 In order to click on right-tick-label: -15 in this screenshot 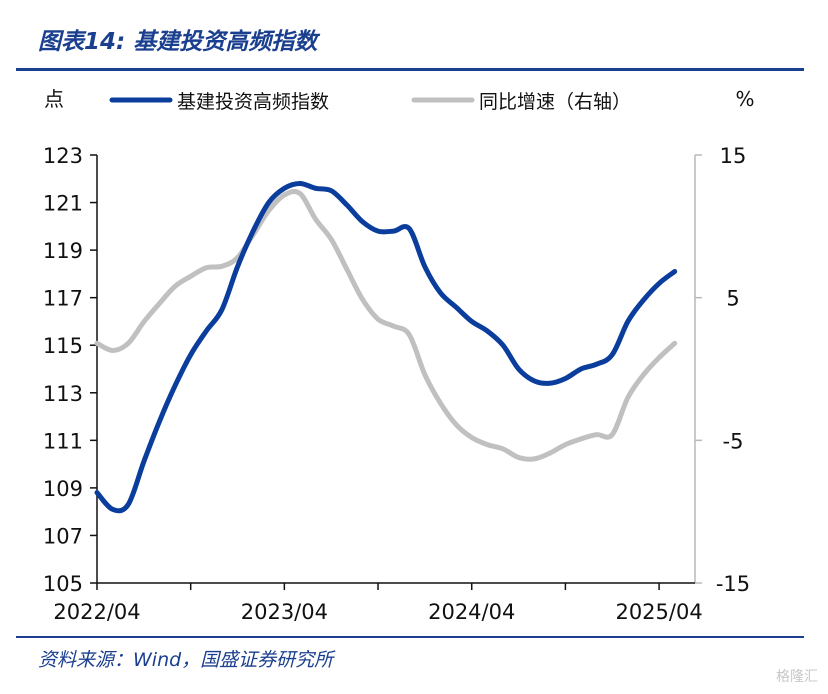, I will do `click(733, 584)`.